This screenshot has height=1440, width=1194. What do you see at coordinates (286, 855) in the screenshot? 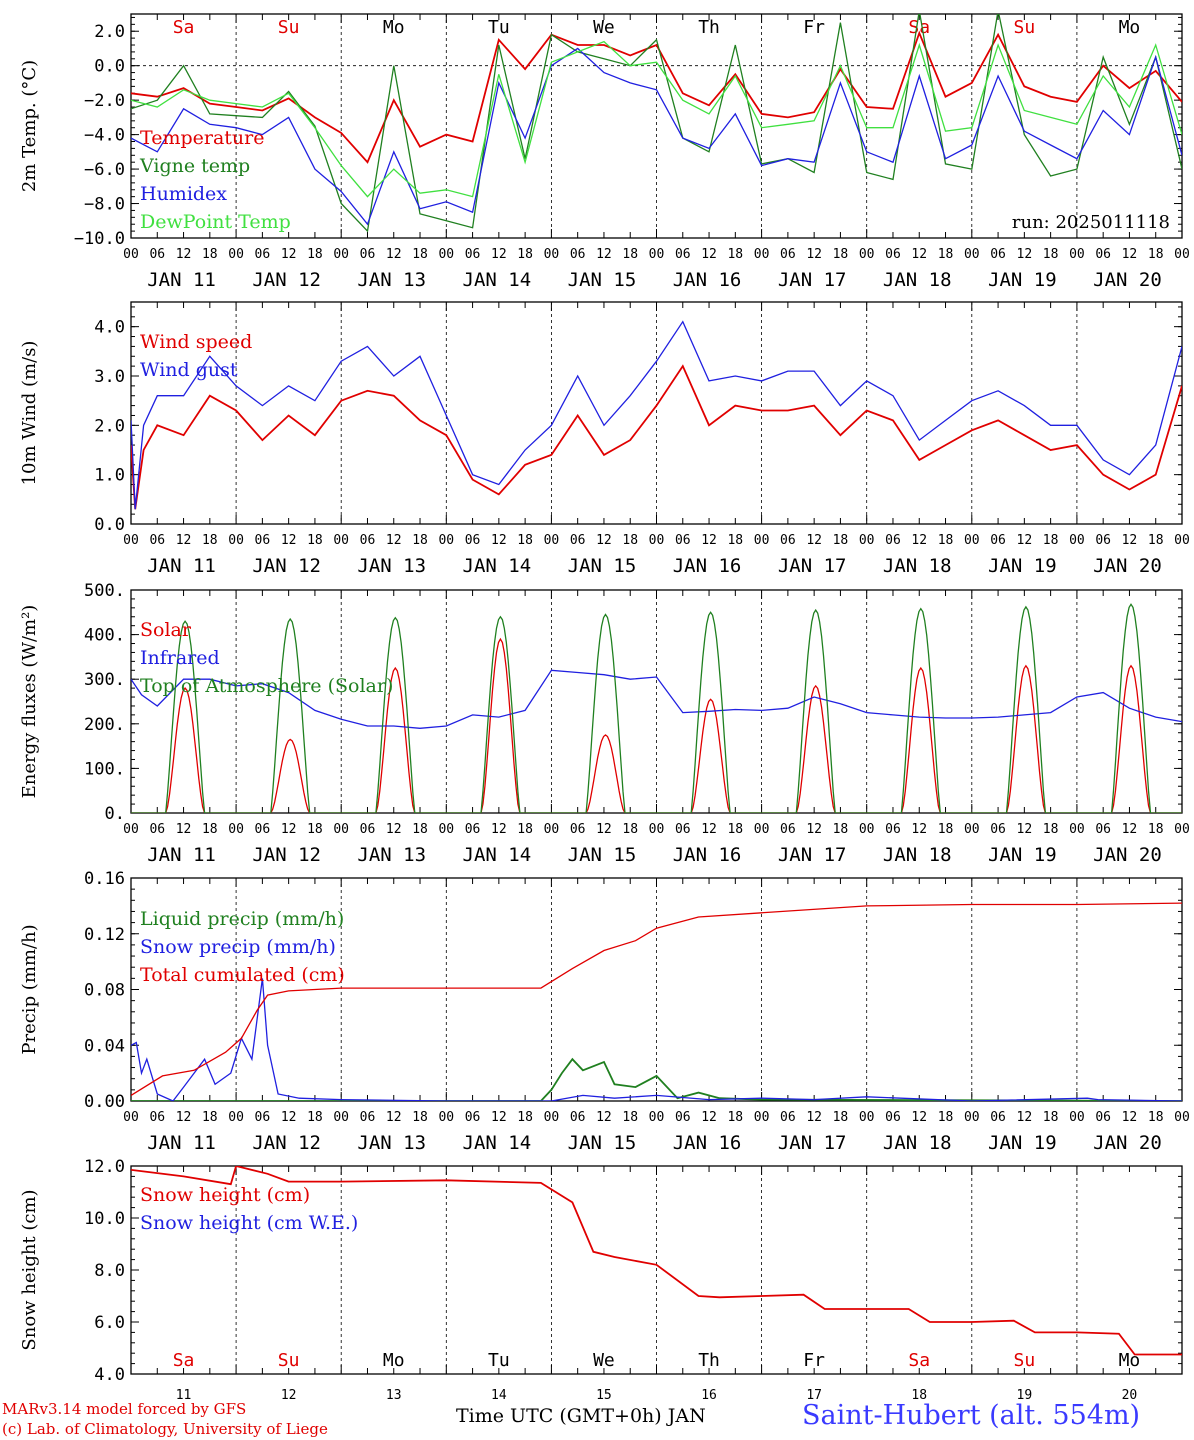
I see `date-label: JAN 12` at bounding box center [286, 855].